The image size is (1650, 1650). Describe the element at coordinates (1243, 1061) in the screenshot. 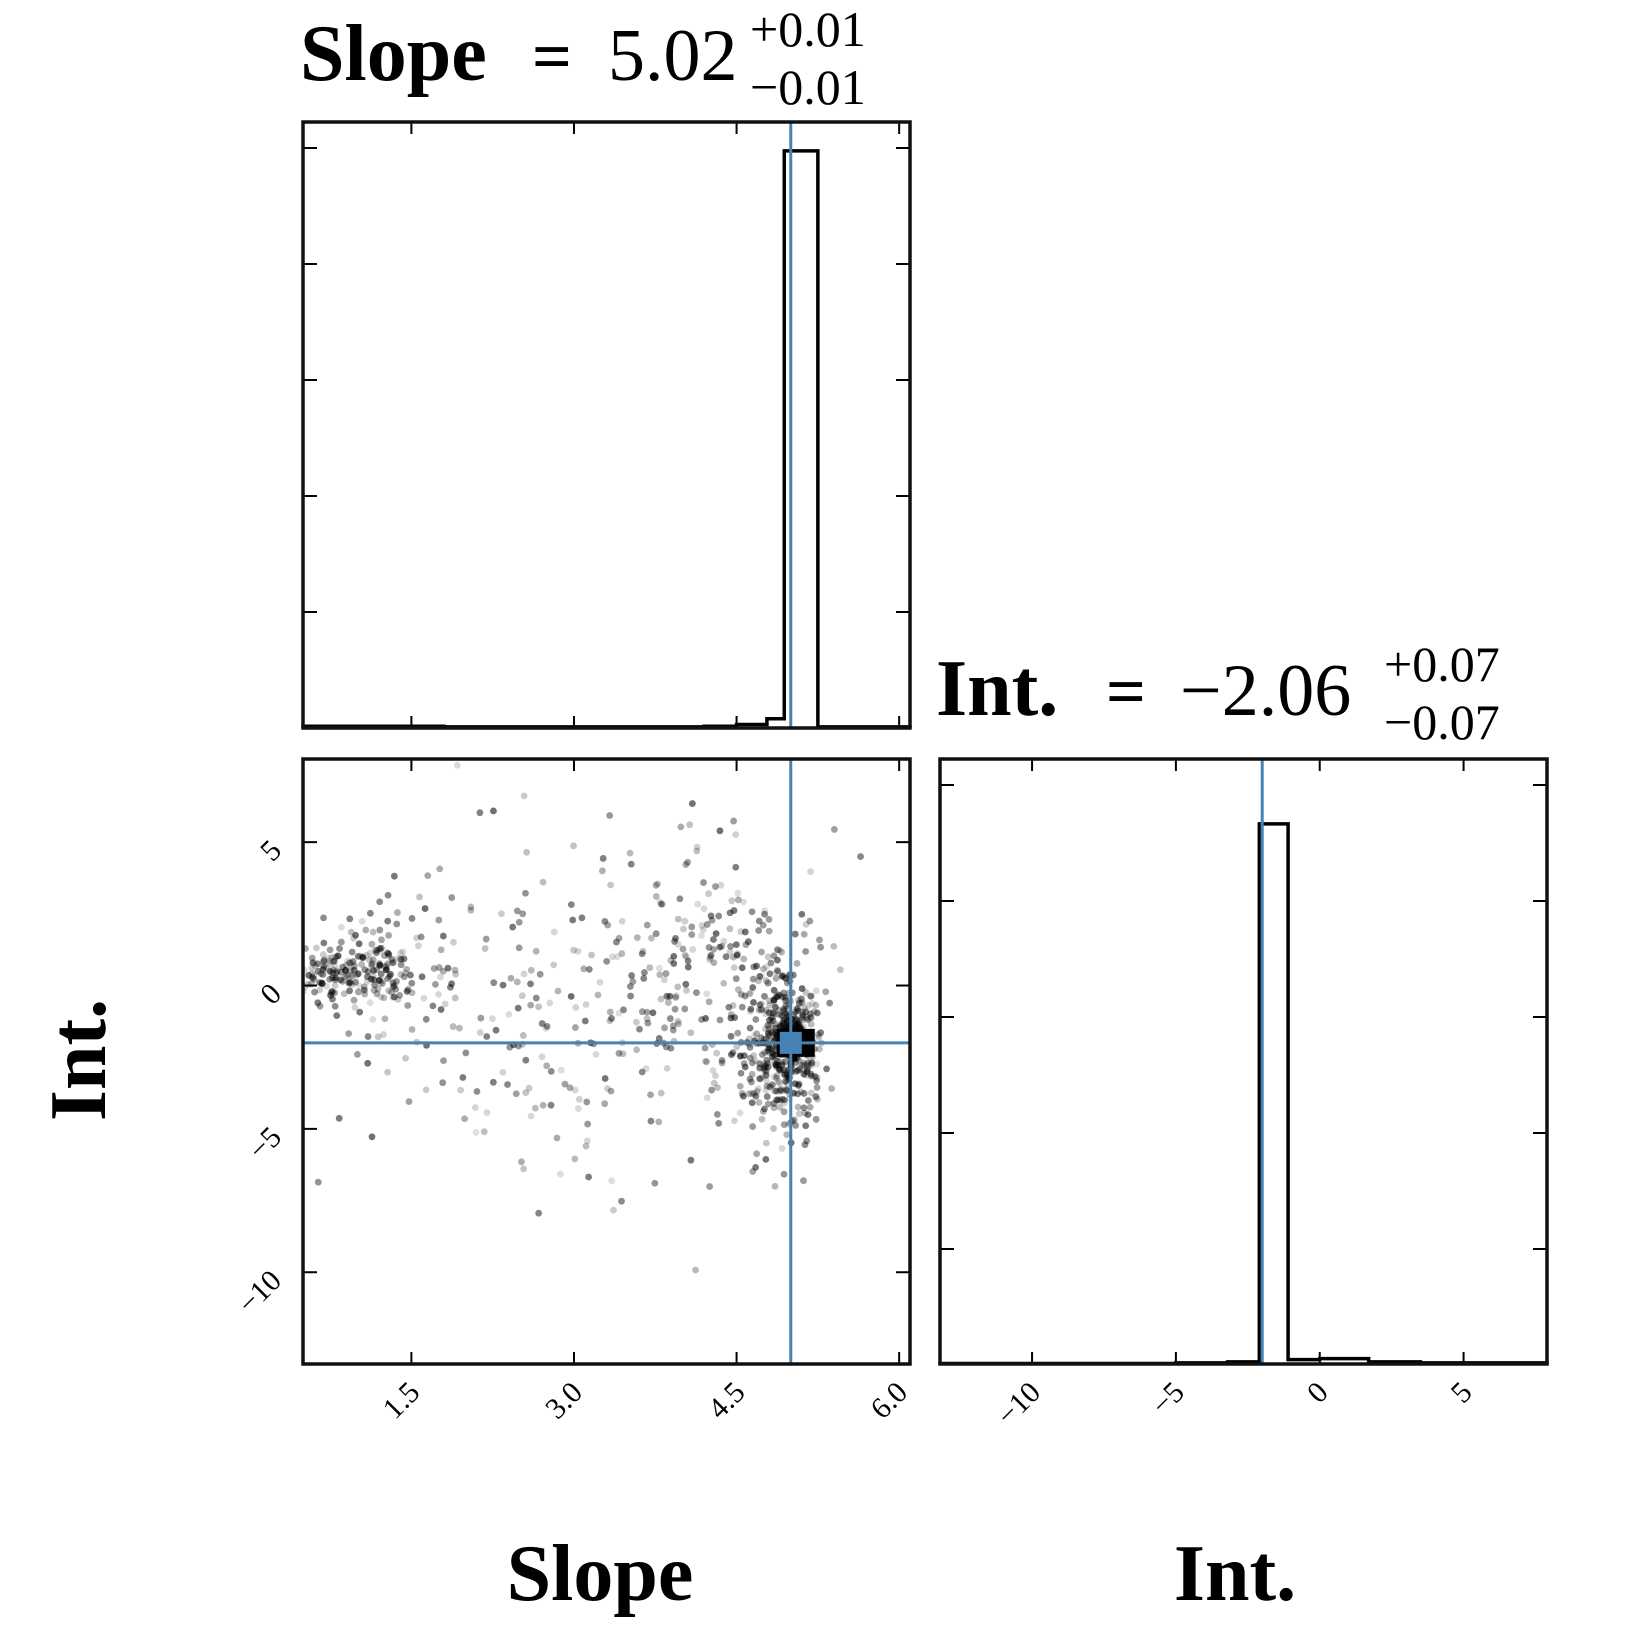

I see `int-hist-frame` at that location.